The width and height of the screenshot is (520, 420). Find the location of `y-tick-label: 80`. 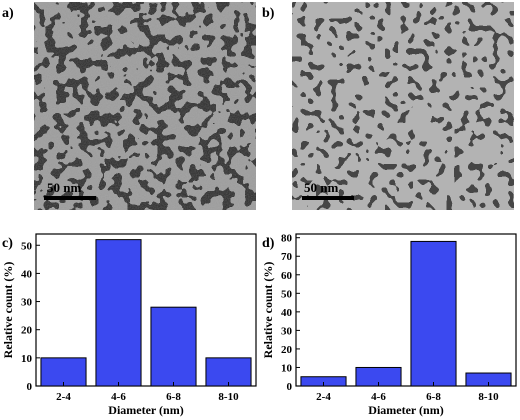

y-tick-label: 80 is located at coordinates (287, 239).